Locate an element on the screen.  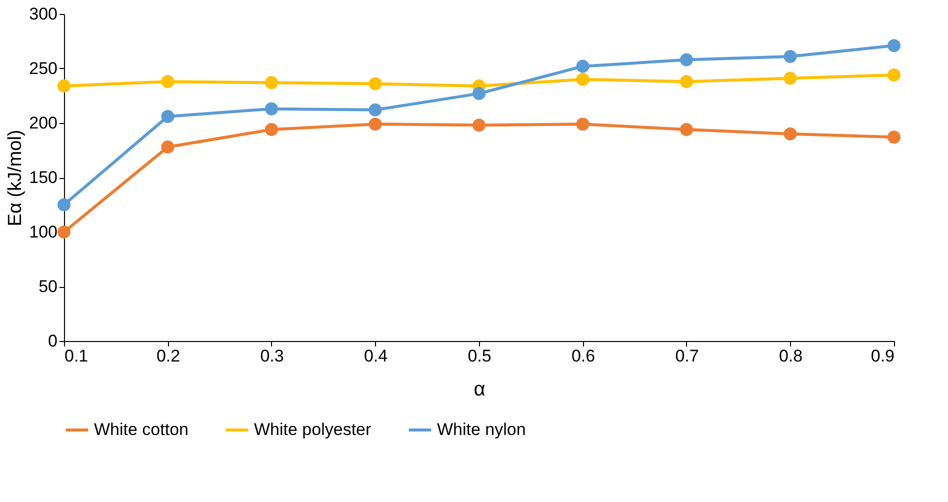
y-tick-label: 300 is located at coordinates (43, 14).